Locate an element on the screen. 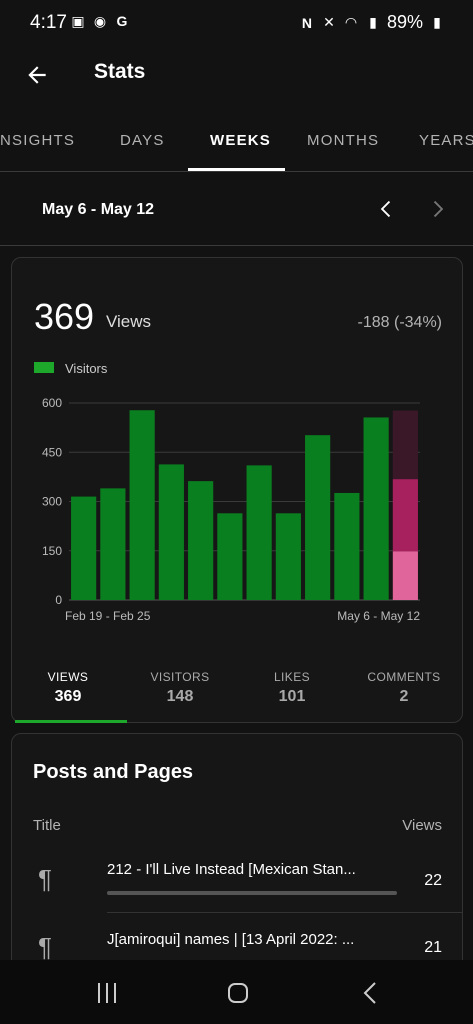  recent-apps-button is located at coordinates (107, 993).